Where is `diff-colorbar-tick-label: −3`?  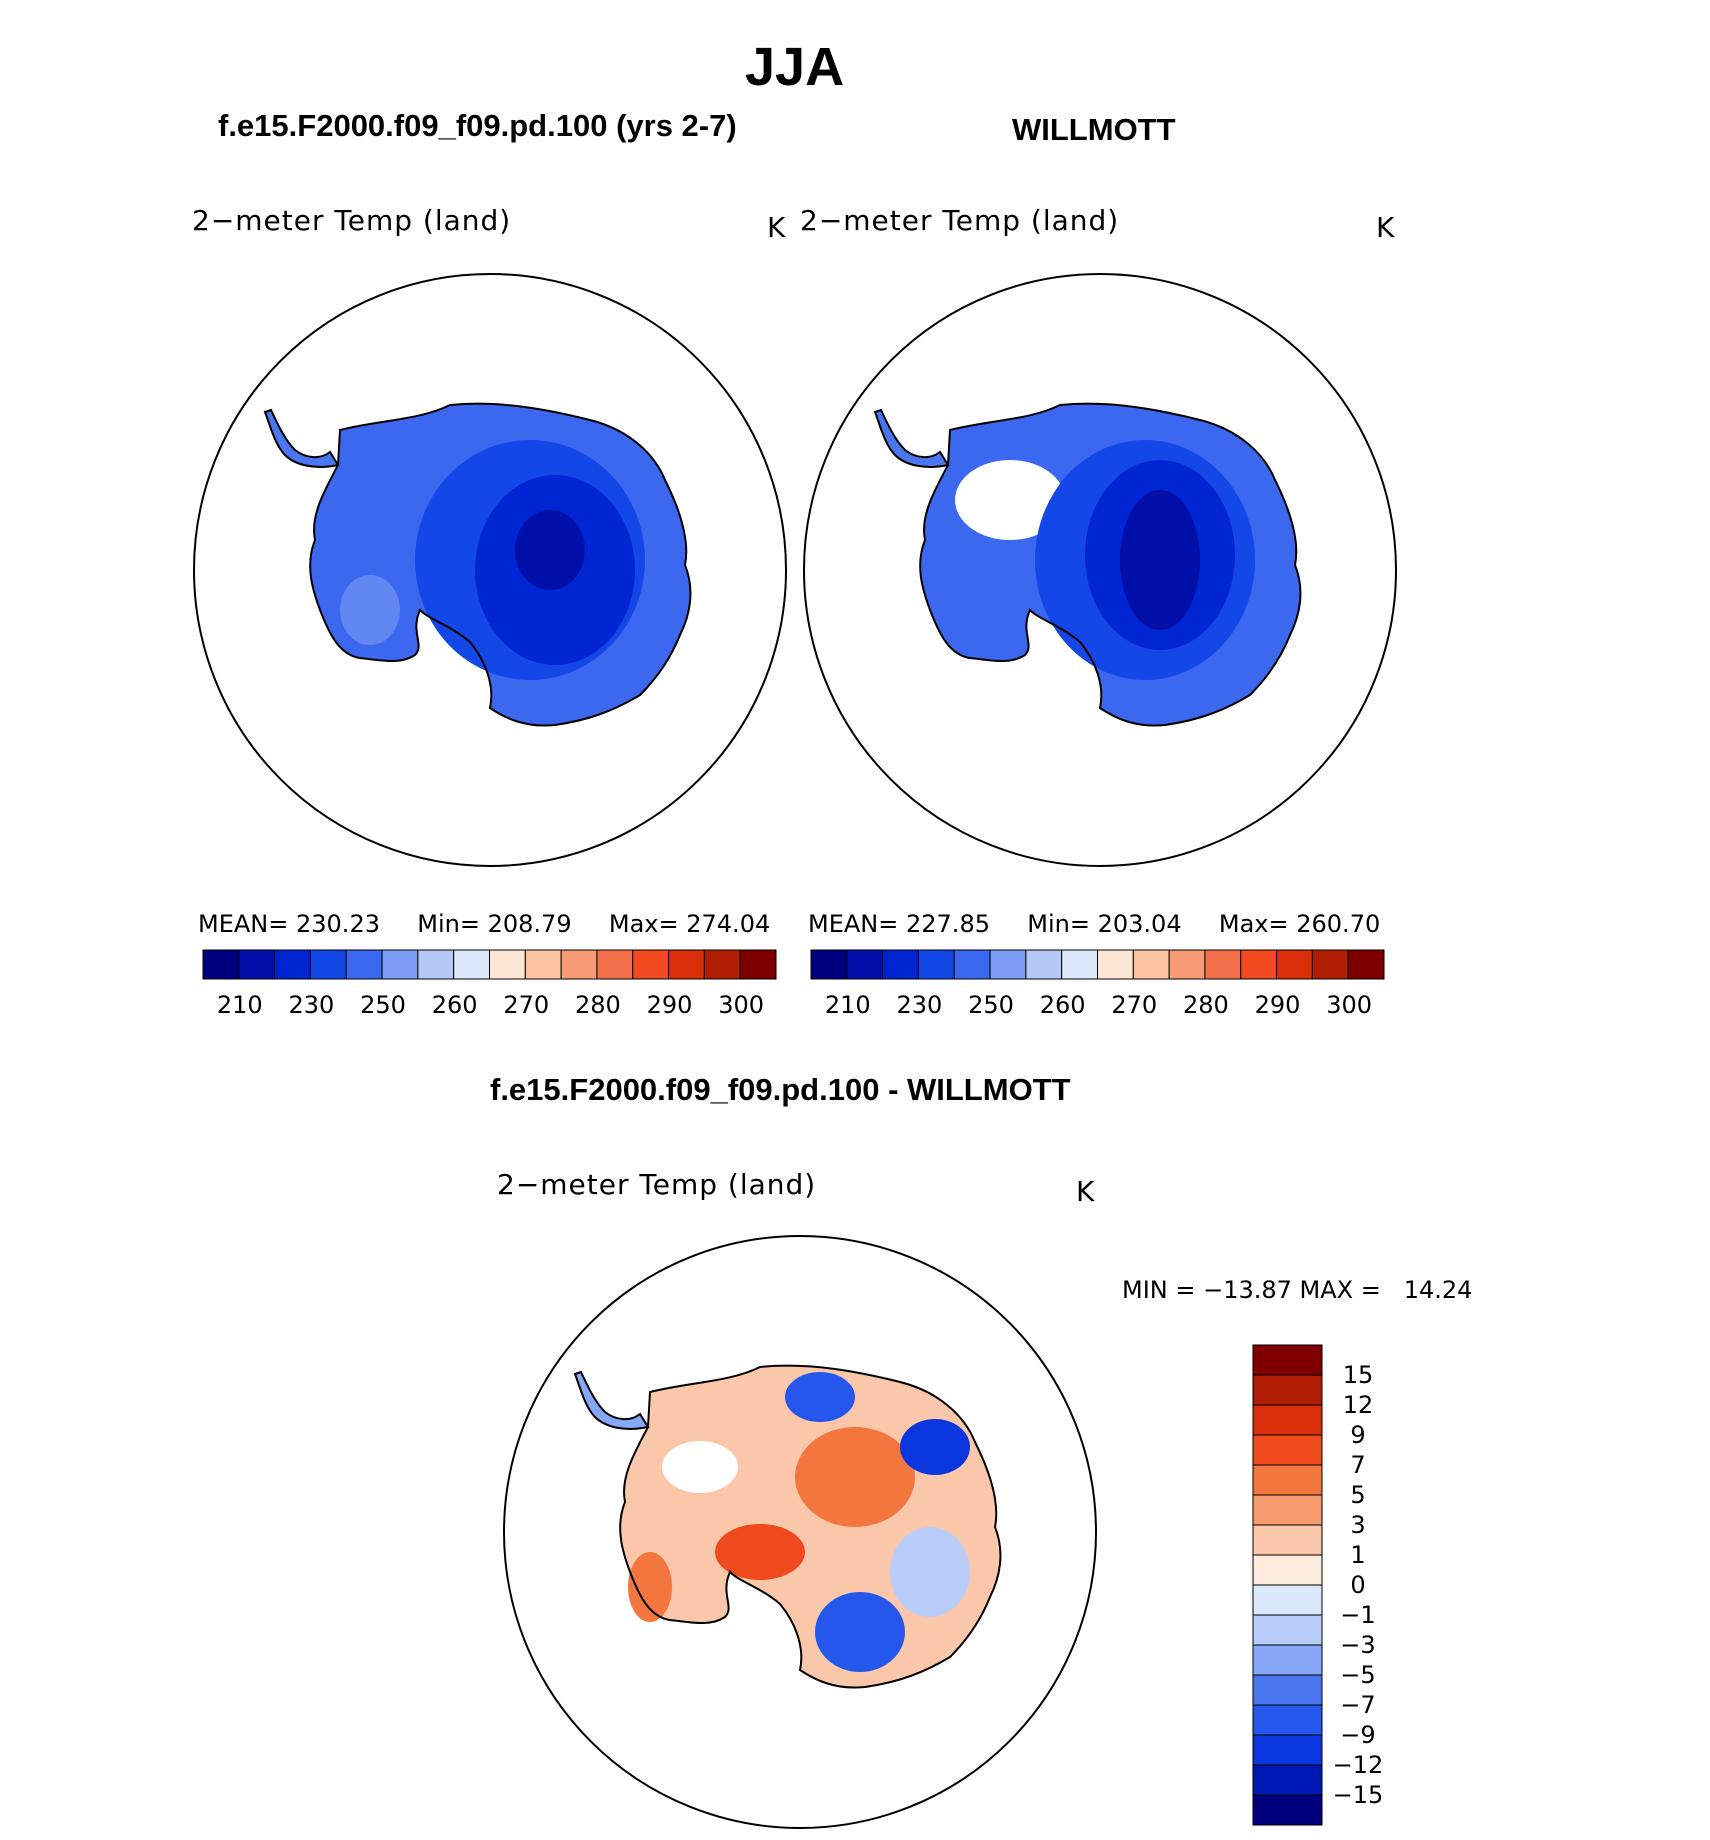
diff-colorbar-tick-label: −3 is located at coordinates (1358, 1645).